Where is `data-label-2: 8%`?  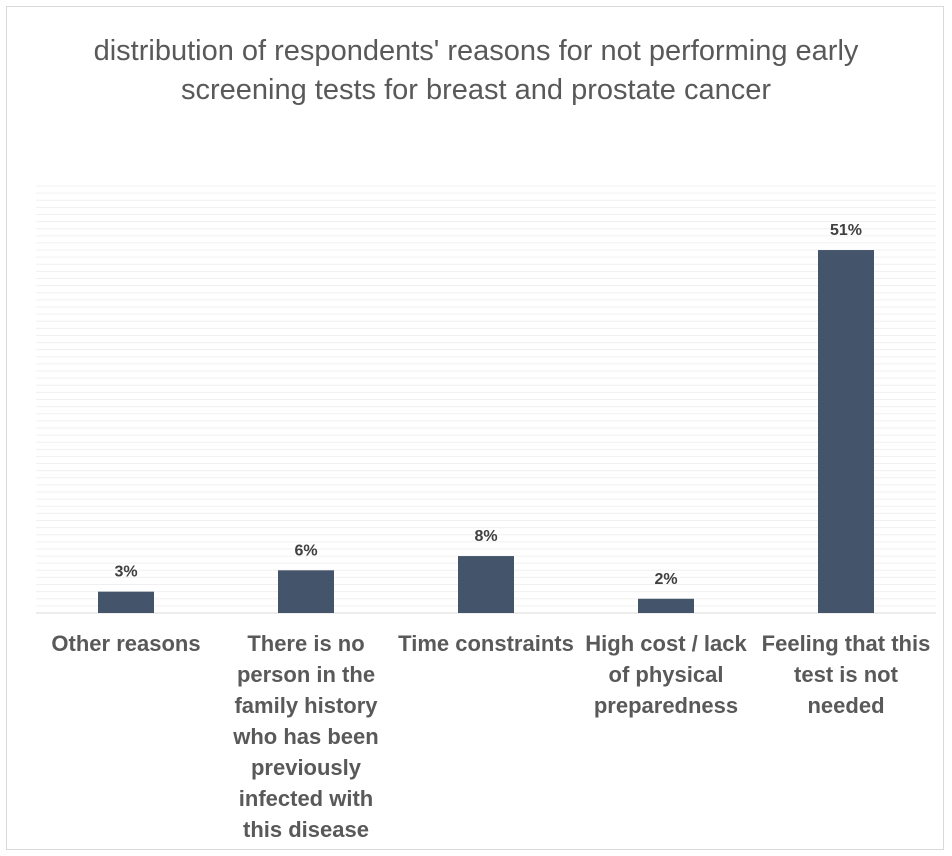 data-label-2: 8% is located at coordinates (485, 536).